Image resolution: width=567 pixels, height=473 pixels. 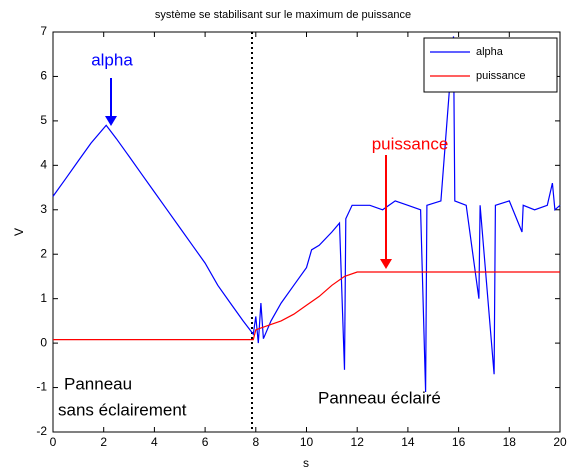 I want to click on legend: alpha puissance, so click(x=490, y=65).